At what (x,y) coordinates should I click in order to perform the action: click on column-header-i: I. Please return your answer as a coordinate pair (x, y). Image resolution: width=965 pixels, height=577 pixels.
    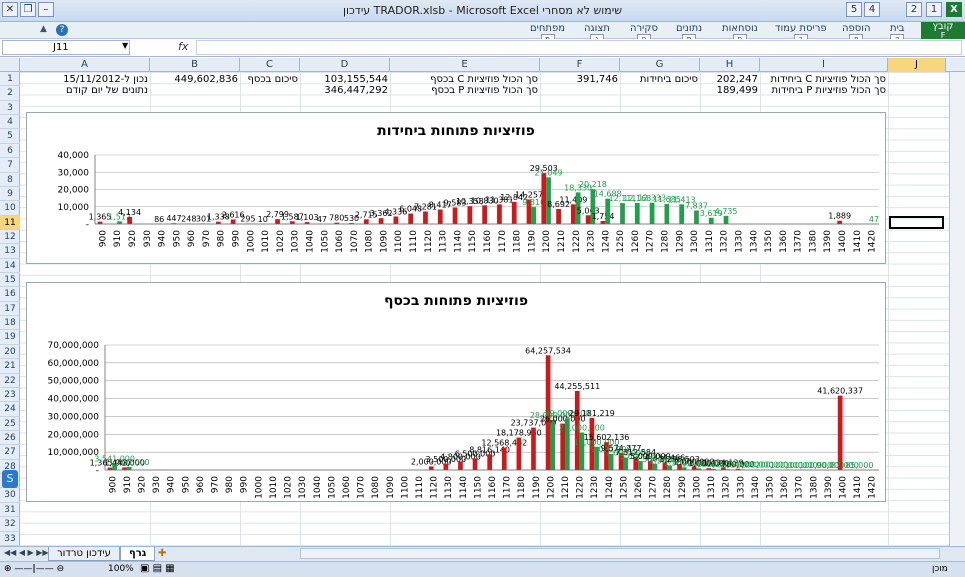
    Looking at the image, I should click on (824, 65).